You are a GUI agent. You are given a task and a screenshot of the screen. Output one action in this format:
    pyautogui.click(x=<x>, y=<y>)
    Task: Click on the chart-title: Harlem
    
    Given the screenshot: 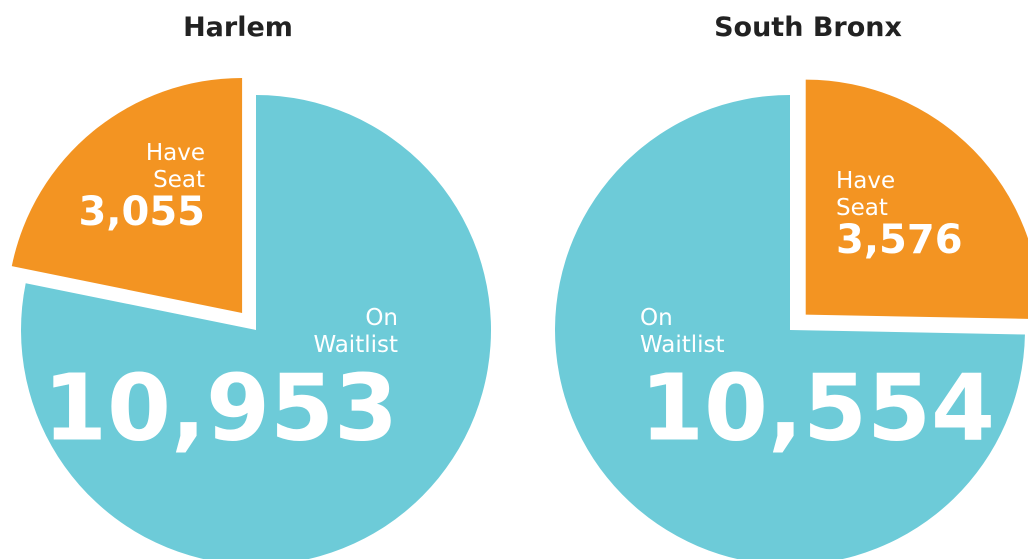 What is the action you would take?
    pyautogui.click(x=238, y=27)
    